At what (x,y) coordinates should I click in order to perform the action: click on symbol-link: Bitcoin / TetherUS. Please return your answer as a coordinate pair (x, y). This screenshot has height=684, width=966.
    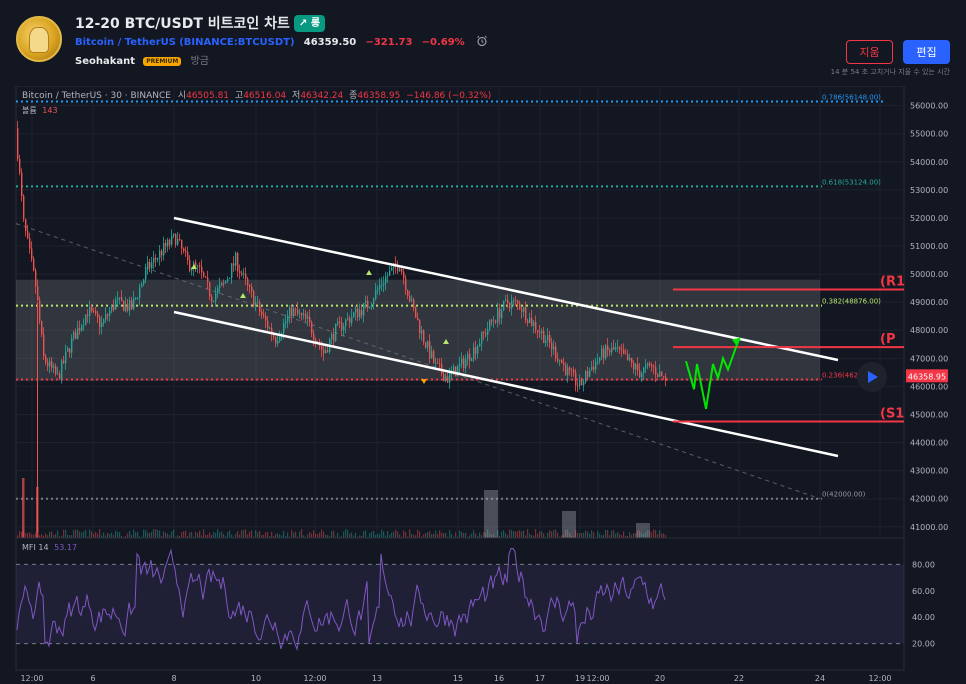
    Looking at the image, I should click on (126, 42).